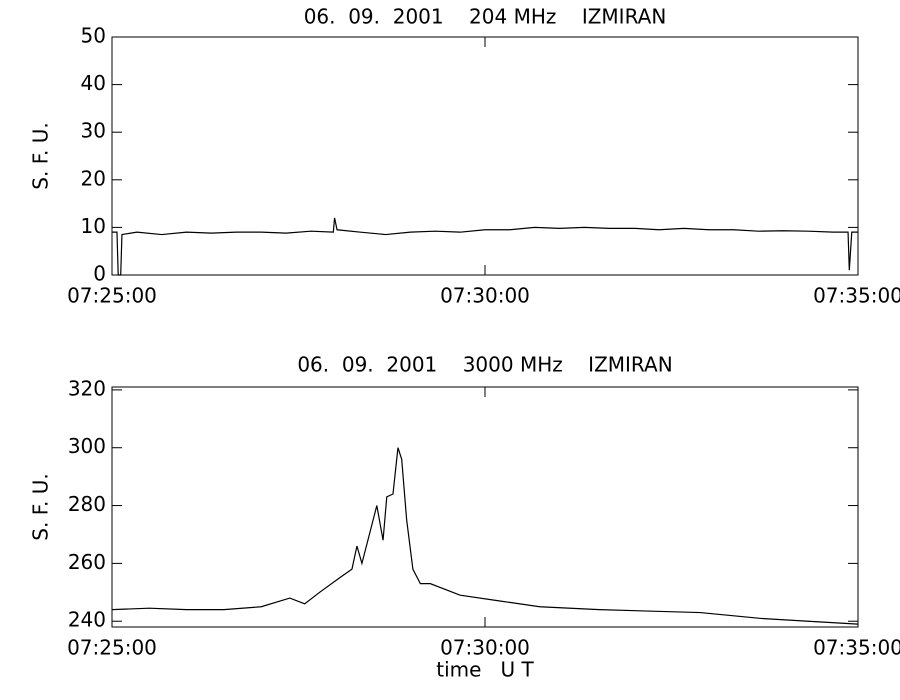 This screenshot has height=700, width=900. What do you see at coordinates (99, 274) in the screenshot?
I see `y-tick-label: 0` at bounding box center [99, 274].